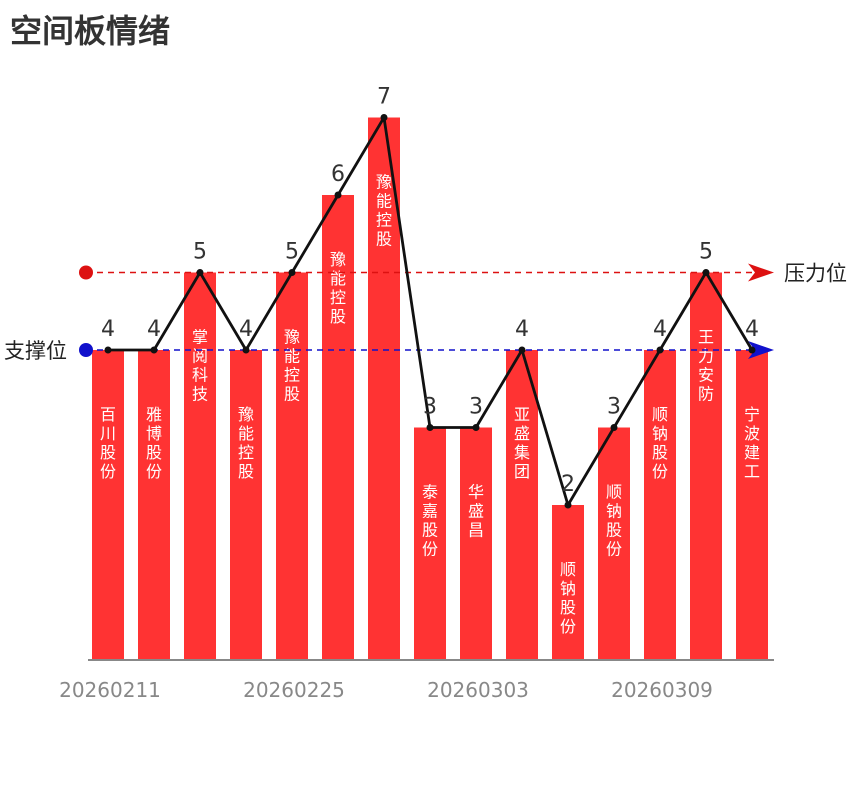 The width and height of the screenshot is (860, 800). I want to click on x-tick-label: 20260309, so click(662, 690).